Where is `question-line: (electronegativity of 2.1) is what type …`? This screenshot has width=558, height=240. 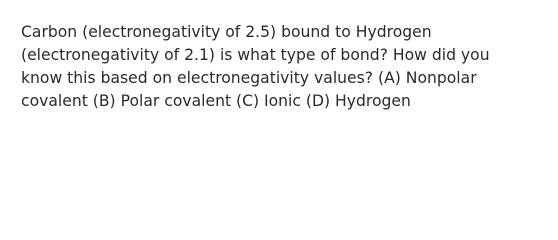
question-line: (electronegativity of 2.1) is what type … is located at coordinates (255, 55).